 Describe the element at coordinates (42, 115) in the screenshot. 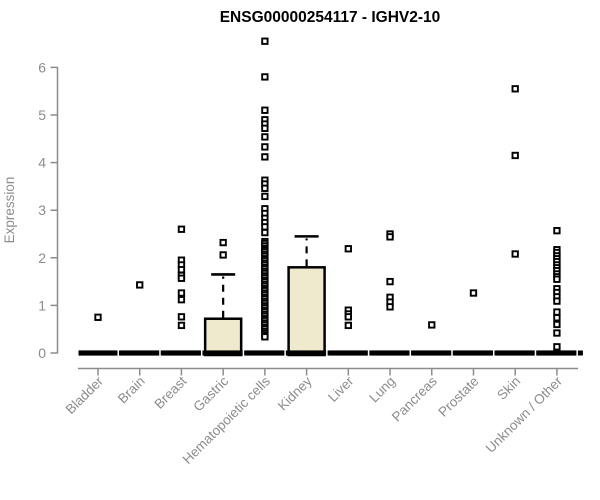

I see `y-tick-label: 5` at that location.